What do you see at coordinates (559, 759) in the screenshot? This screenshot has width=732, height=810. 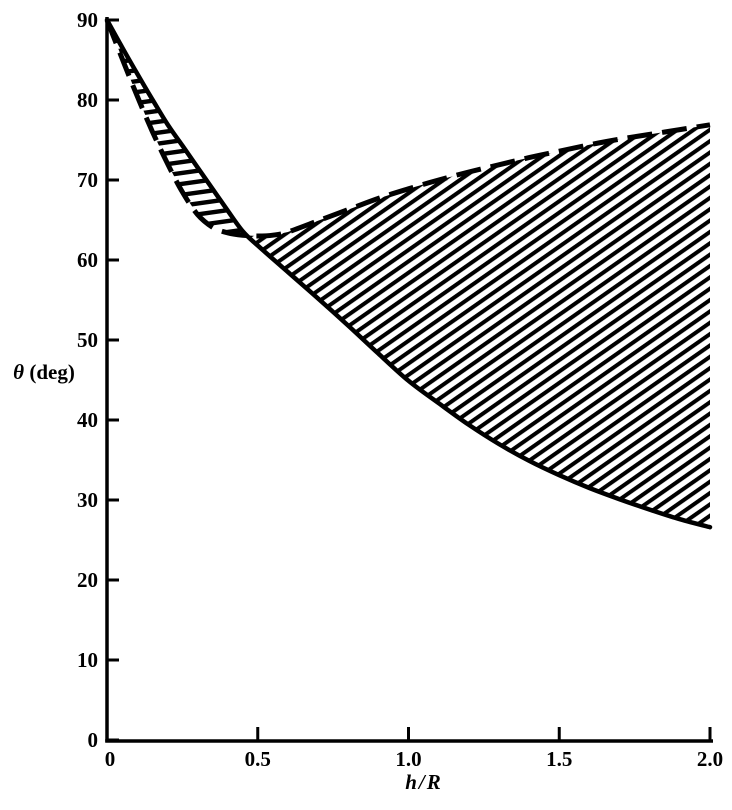 I see `x-tick-label: 1.5` at bounding box center [559, 759].